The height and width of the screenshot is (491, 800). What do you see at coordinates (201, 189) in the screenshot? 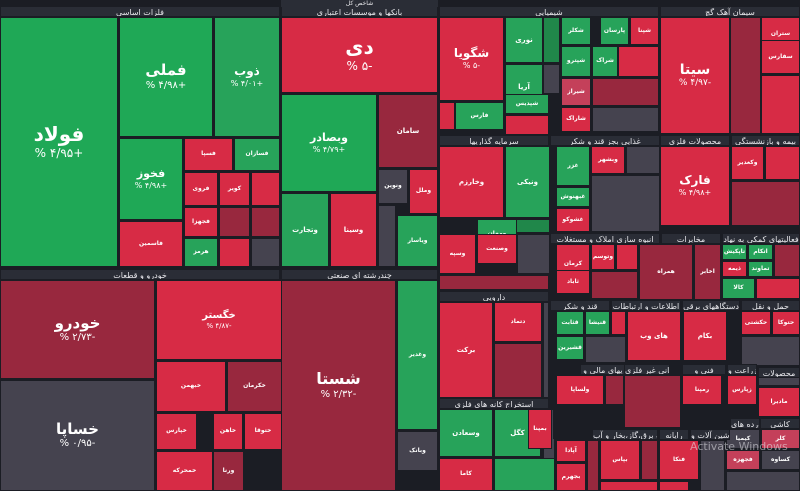
I see `stock-tile: فروی` at bounding box center [201, 189].